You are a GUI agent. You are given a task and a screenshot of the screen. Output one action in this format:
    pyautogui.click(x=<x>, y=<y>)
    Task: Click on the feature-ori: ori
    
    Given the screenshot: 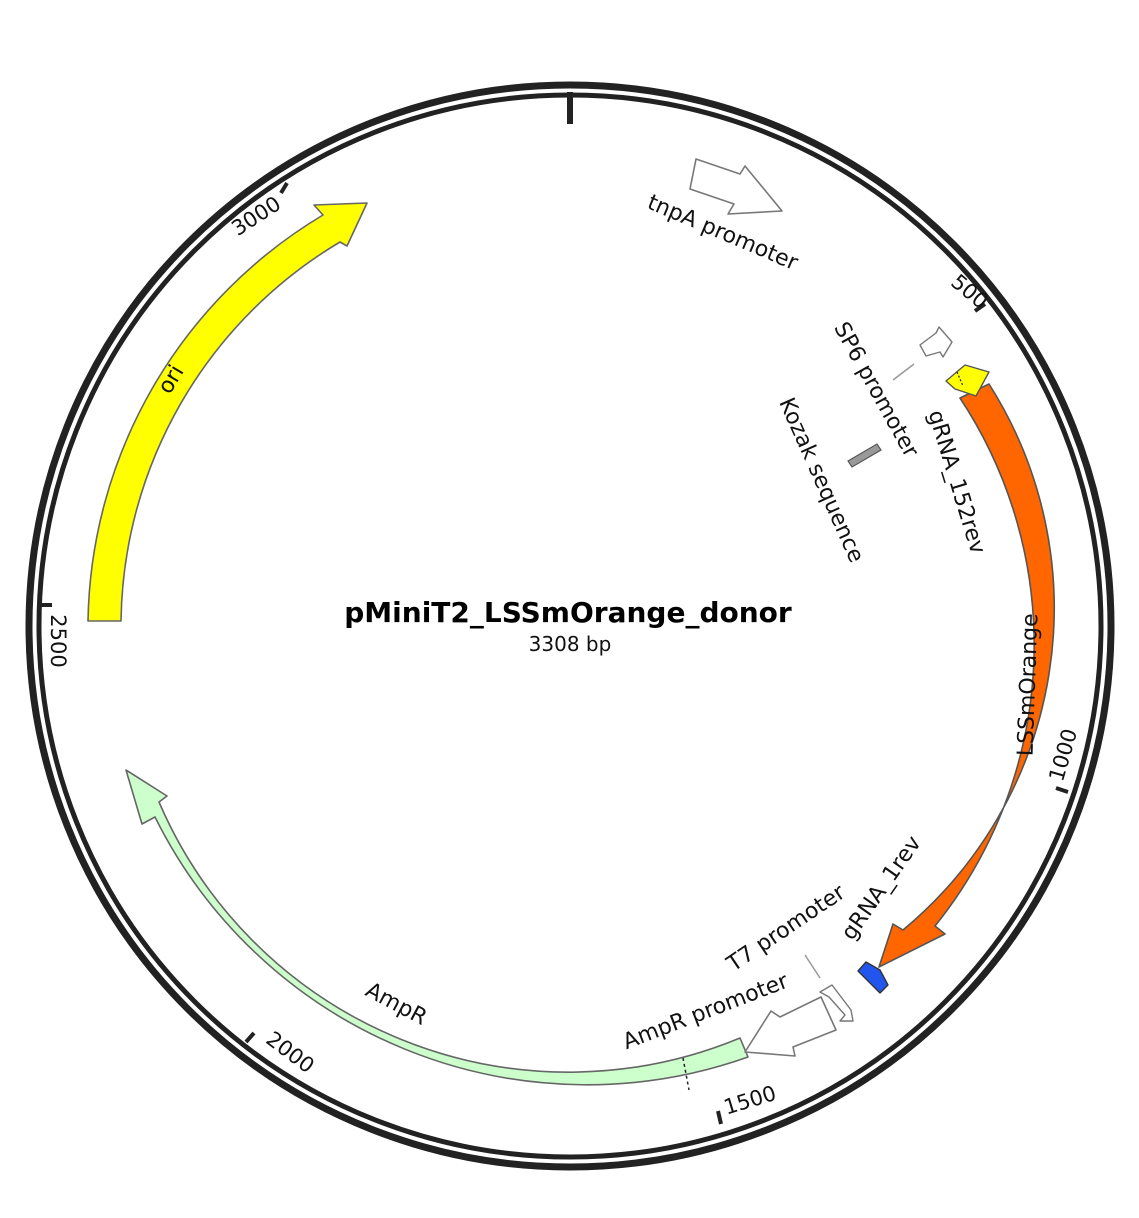 What is the action you would take?
    pyautogui.click(x=227, y=412)
    